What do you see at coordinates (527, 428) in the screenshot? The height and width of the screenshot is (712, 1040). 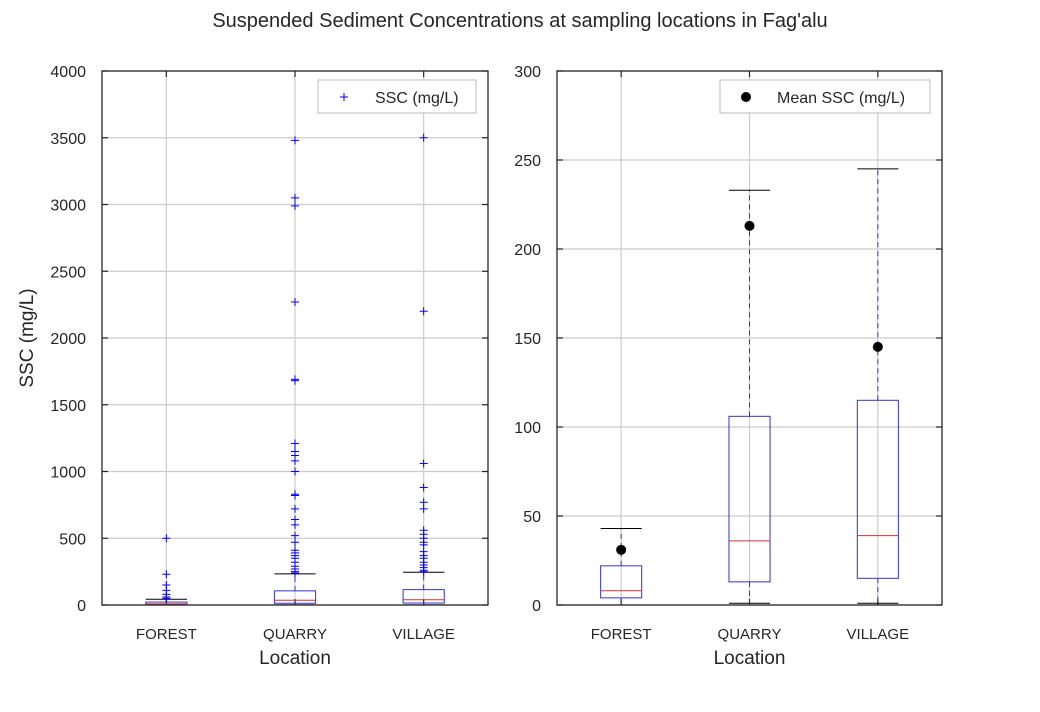 I see `chart-2-ytick-label: 100` at bounding box center [527, 428].